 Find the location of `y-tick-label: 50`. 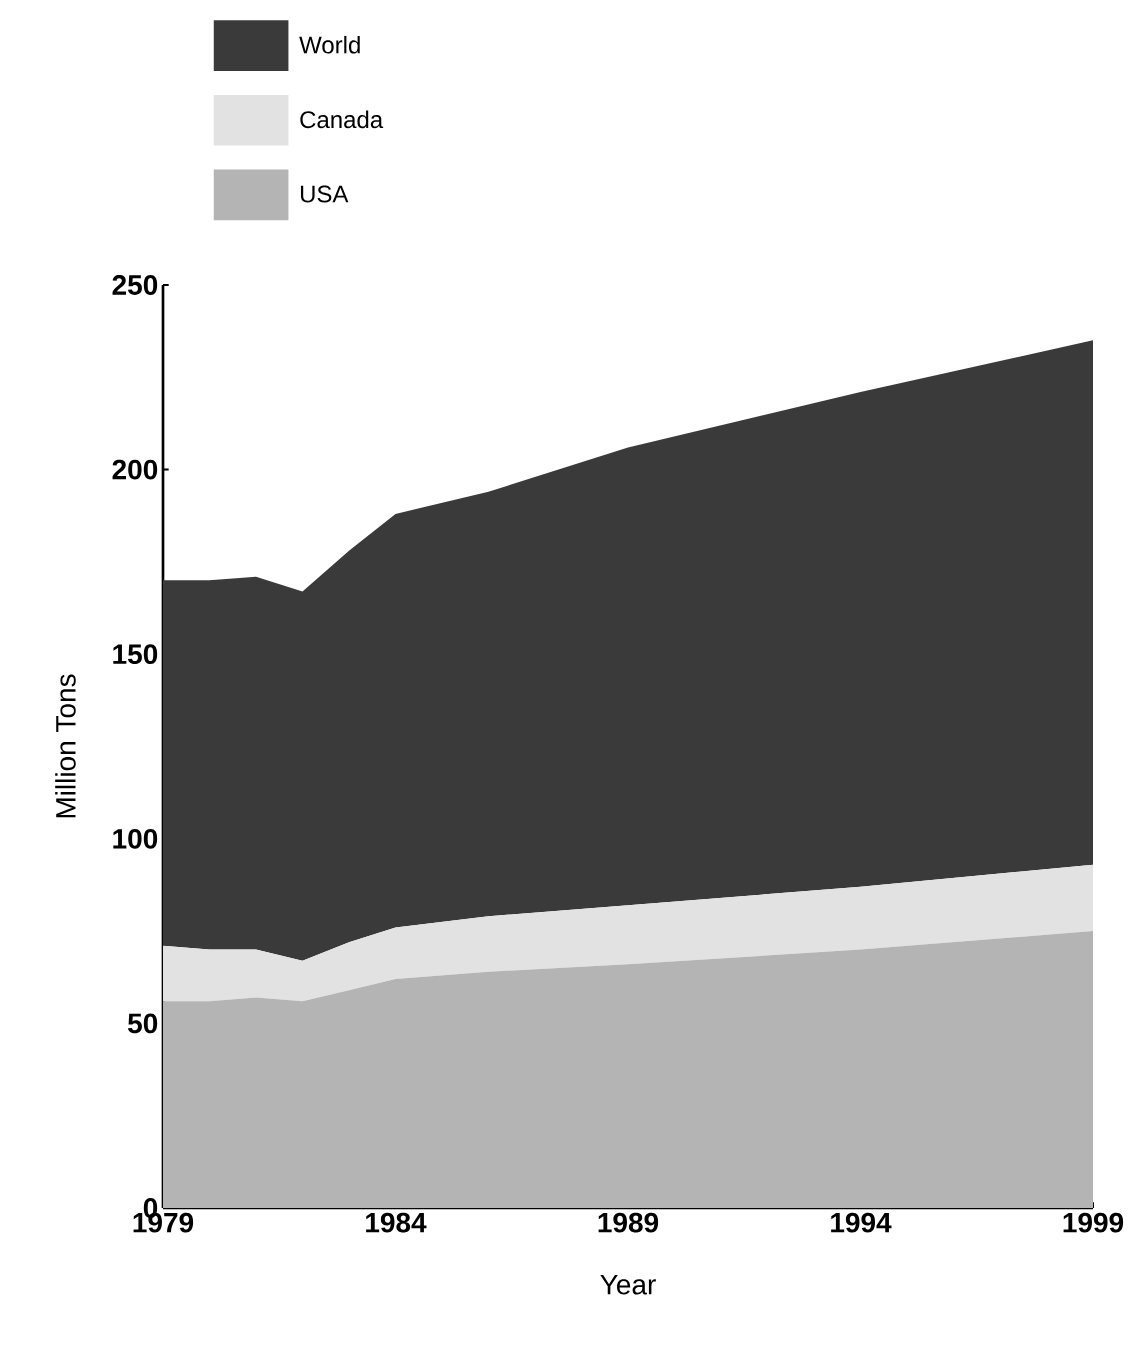

y-tick-label: 50 is located at coordinates (143, 1023).